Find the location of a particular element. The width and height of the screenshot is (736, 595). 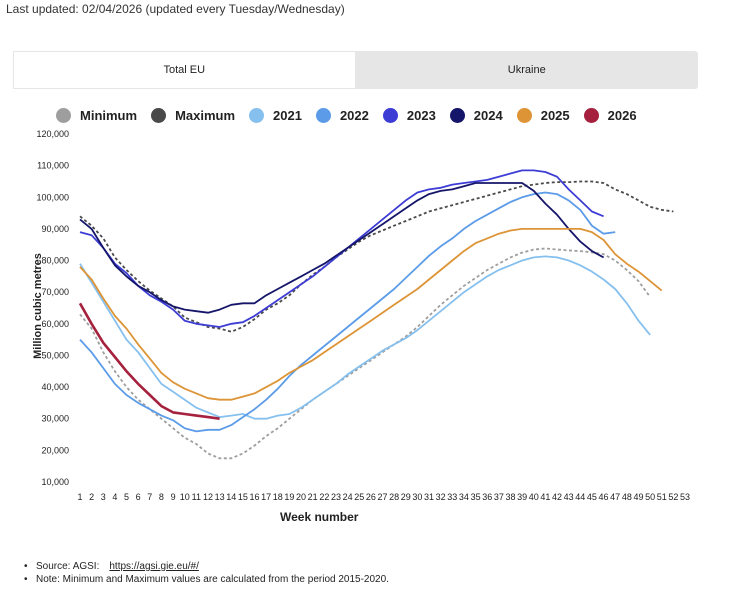

legend-label: 2023 is located at coordinates (421, 115).